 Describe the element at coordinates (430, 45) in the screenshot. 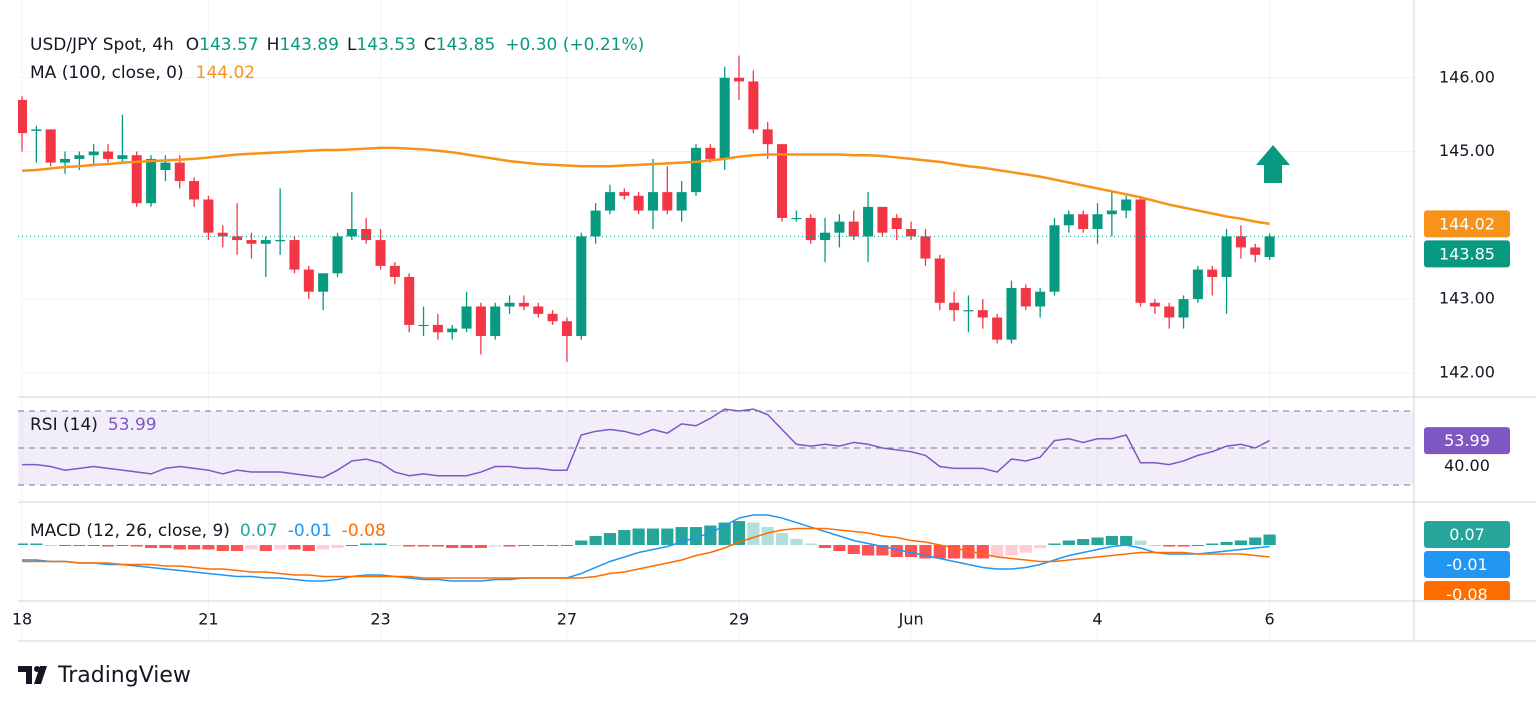

I see `ohlc-letter: C` at that location.